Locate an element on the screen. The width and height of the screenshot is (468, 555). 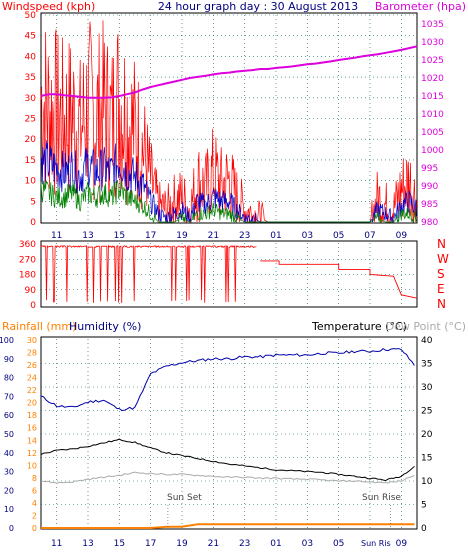
x-ticks-bottom: 11 13 15 17 19 21 23 01 03 05 09 is located at coordinates (229, 544).